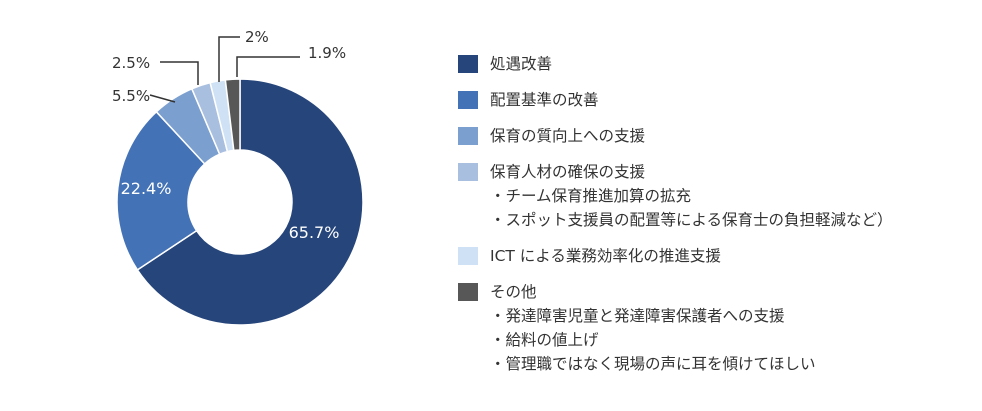 The image size is (982, 411). What do you see at coordinates (131, 96) in the screenshot?
I see `slice-value-label: 5.5%` at bounding box center [131, 96].